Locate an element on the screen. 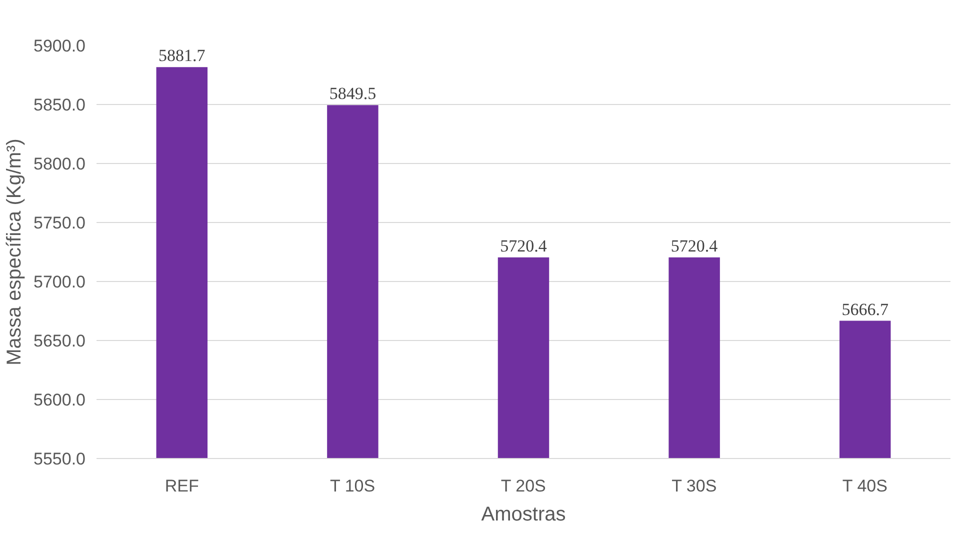 This screenshot has height=533, width=976. y-tick-label: 5600.0 is located at coordinates (60, 400).